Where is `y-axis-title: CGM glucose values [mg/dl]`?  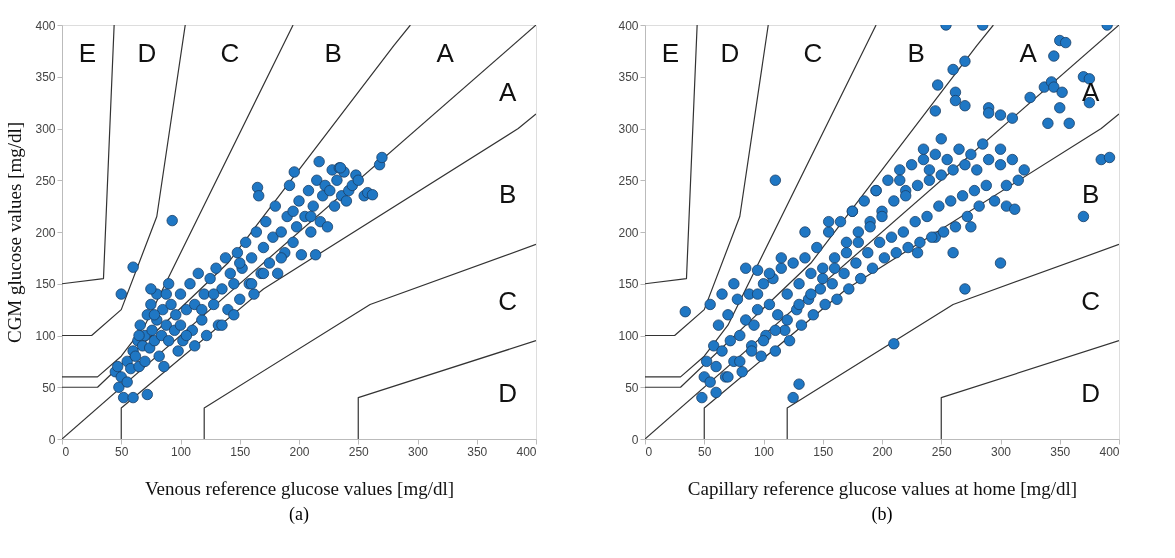 y-axis-title: CGM glucose values [mg/dl] is located at coordinates (15, 232).